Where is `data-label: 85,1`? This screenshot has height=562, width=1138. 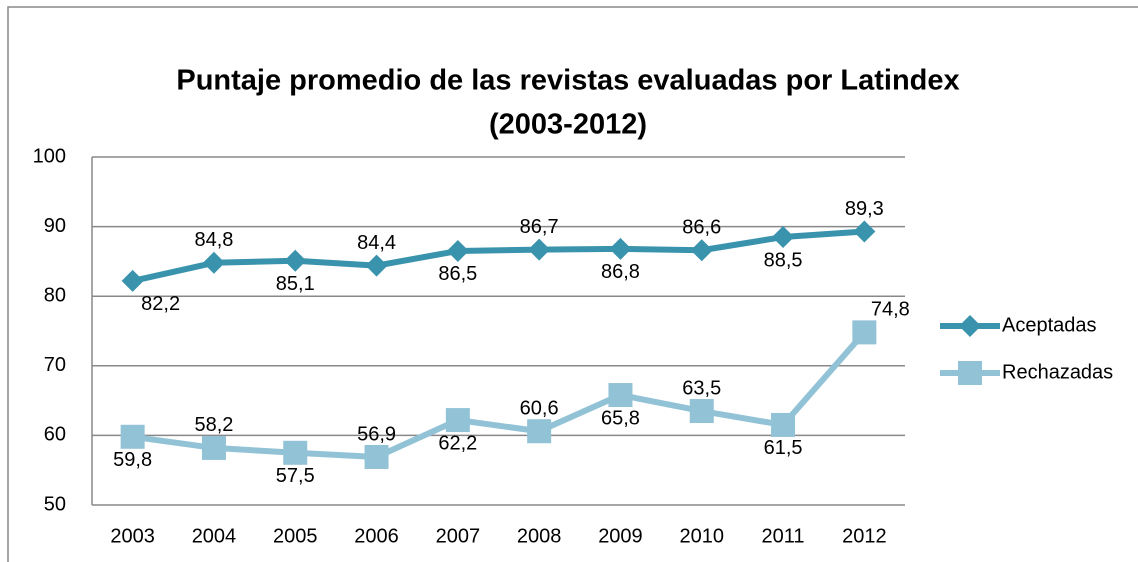 data-label: 85,1 is located at coordinates (295, 284).